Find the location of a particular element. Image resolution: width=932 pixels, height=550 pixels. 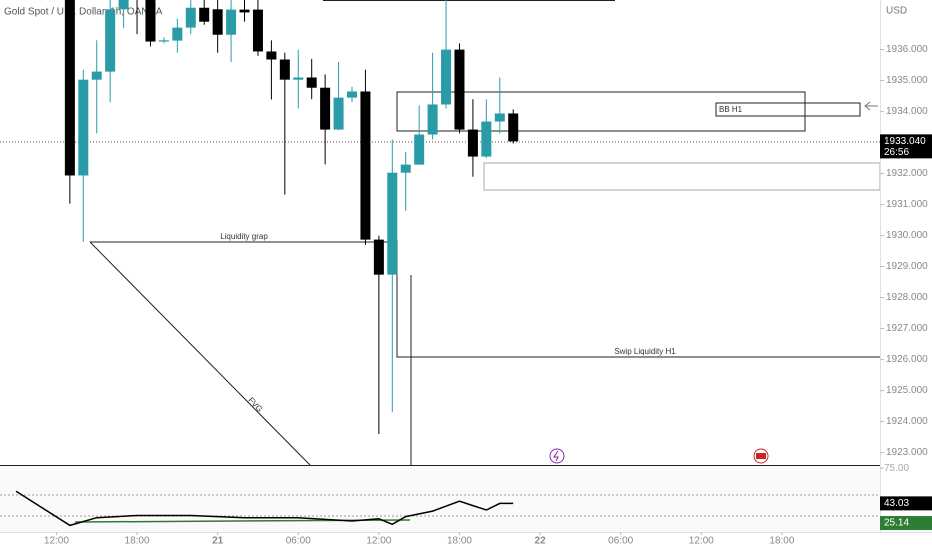

last-price-label: 1933.040 is located at coordinates (905, 141).